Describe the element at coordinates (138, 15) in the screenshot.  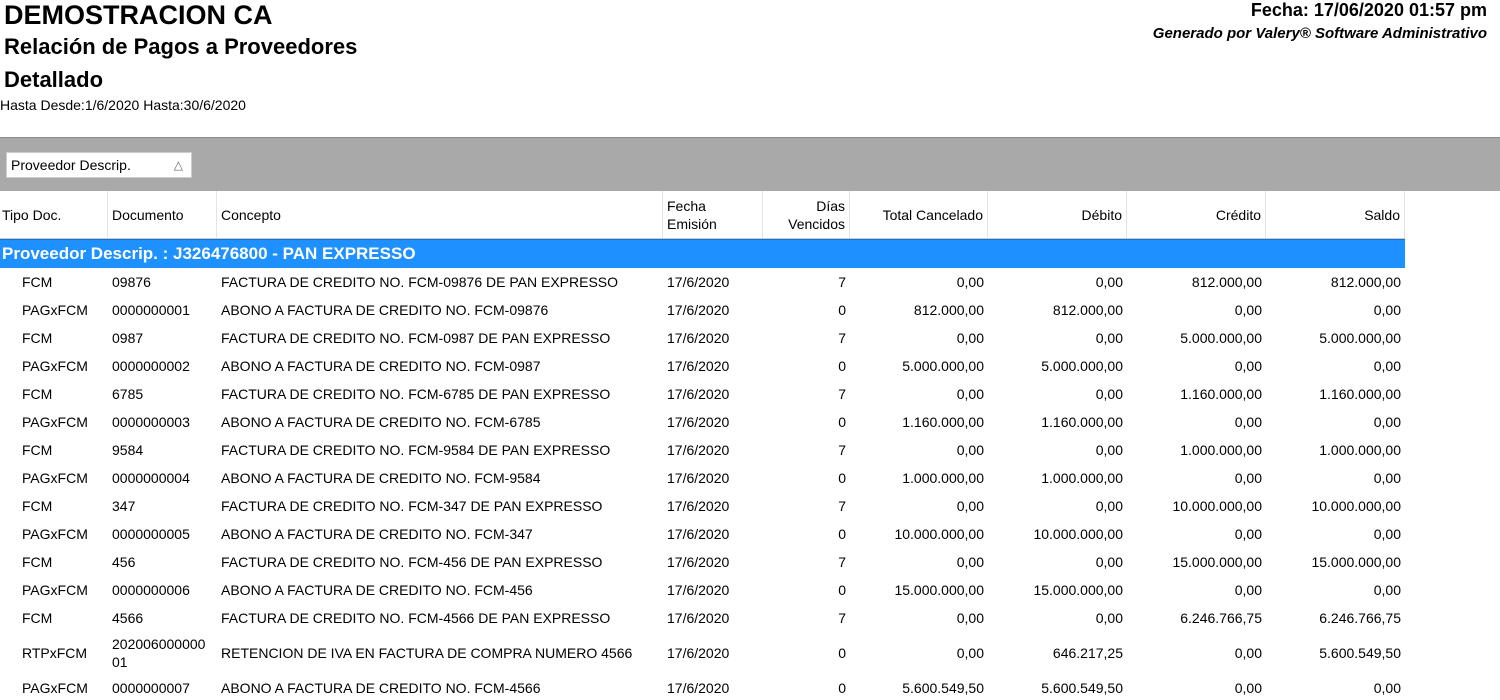
I see `report-title: DEMOSTRACION CA` at that location.